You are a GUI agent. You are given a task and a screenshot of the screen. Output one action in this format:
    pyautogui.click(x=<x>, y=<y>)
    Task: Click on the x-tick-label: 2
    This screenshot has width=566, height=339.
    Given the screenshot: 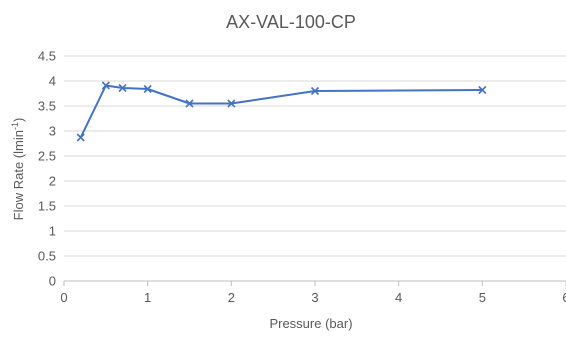 What is the action you would take?
    pyautogui.click(x=231, y=297)
    